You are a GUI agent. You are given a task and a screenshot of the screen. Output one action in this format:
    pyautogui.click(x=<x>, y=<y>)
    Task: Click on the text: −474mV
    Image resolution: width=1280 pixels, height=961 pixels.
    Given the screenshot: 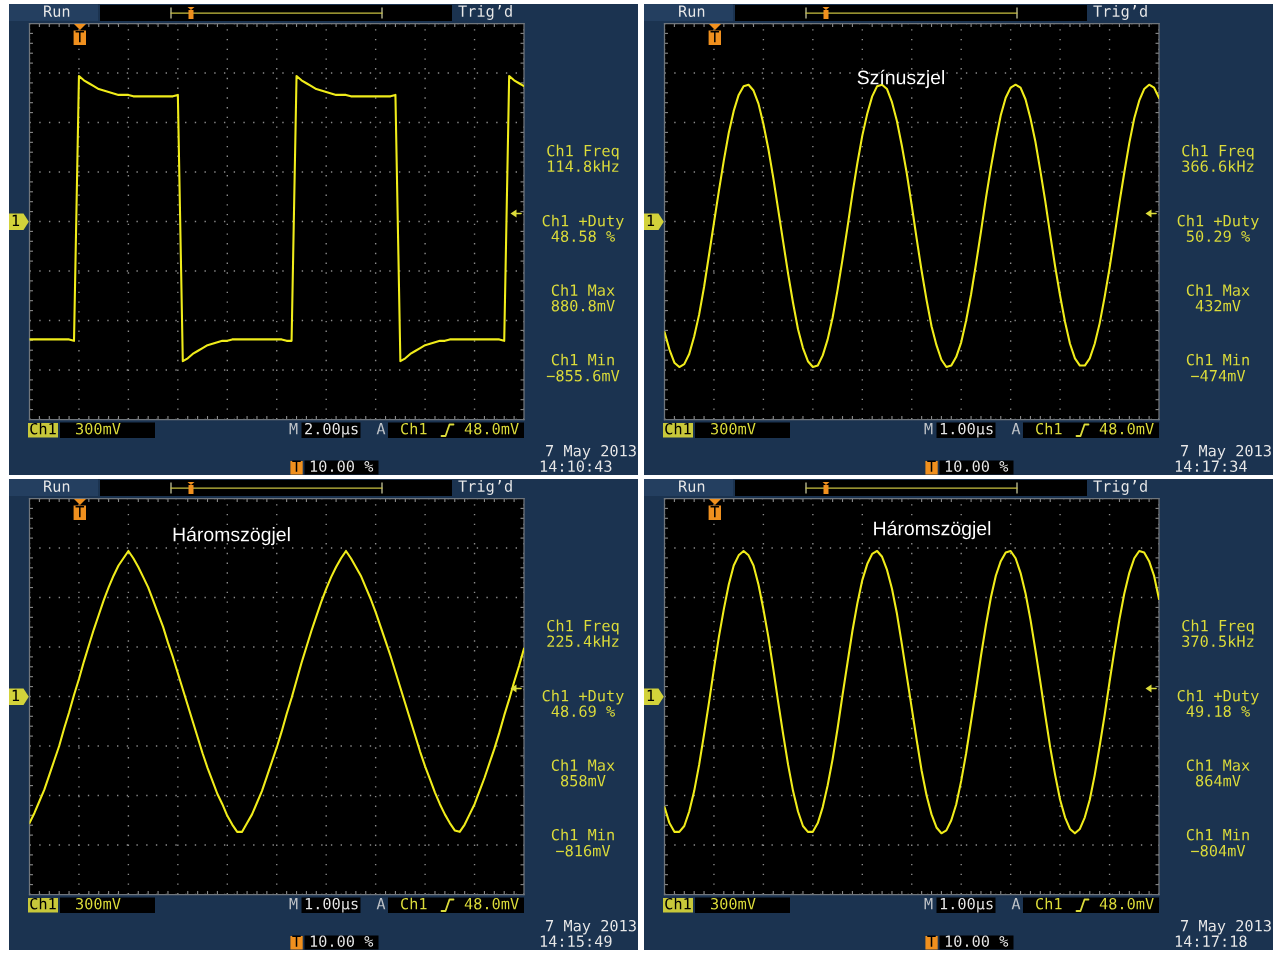 What is the action you would take?
    pyautogui.click(x=1218, y=376)
    